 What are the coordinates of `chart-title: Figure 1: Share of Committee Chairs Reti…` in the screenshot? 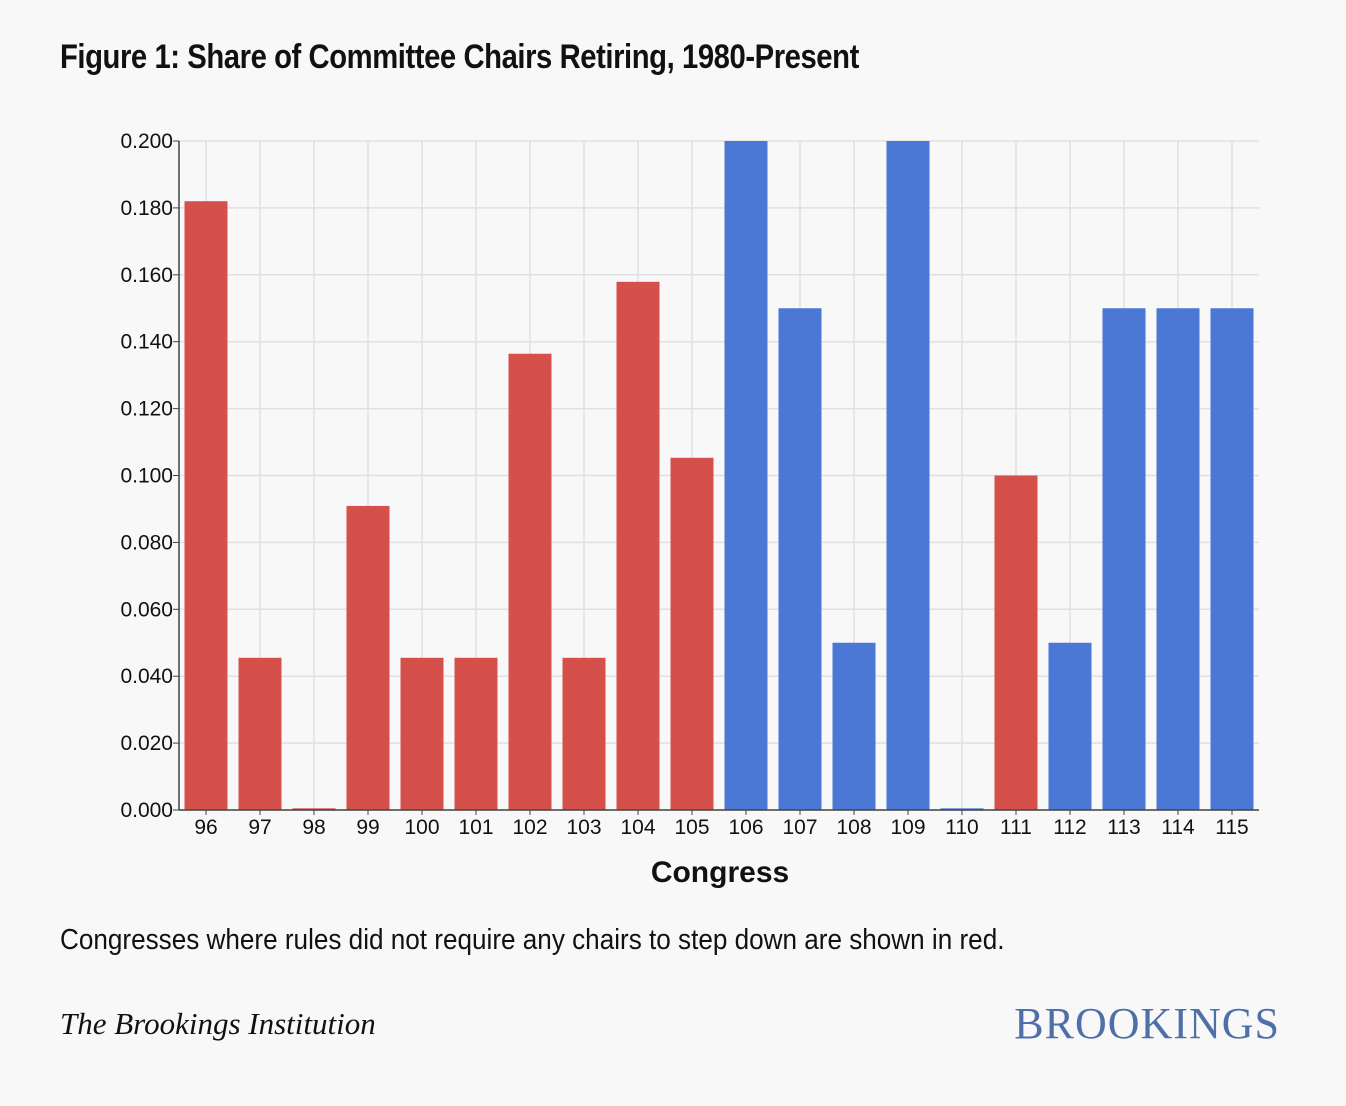 It's located at (459, 57).